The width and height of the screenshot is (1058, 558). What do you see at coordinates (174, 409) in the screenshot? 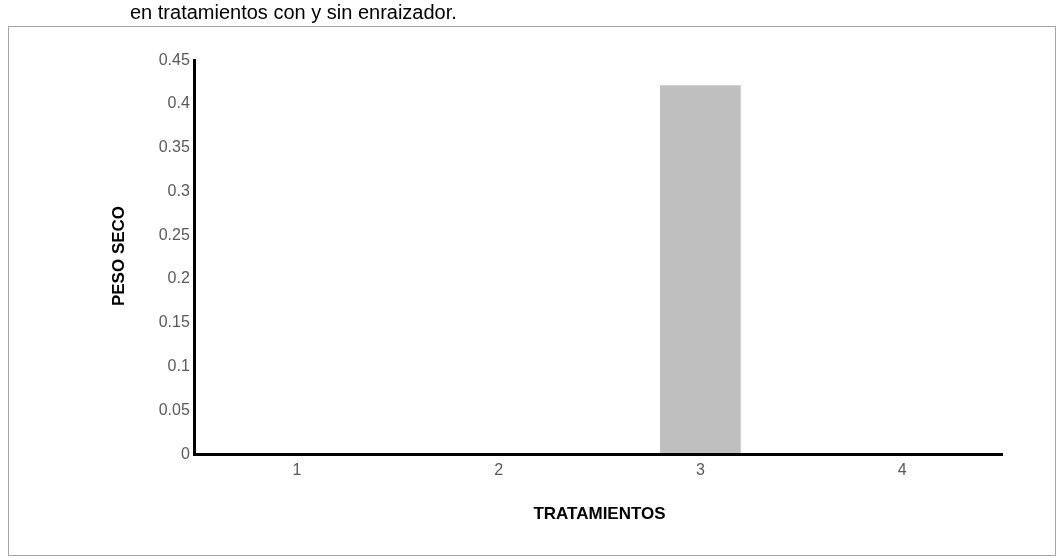
I see `y-tick-label: 0.05` at bounding box center [174, 409].